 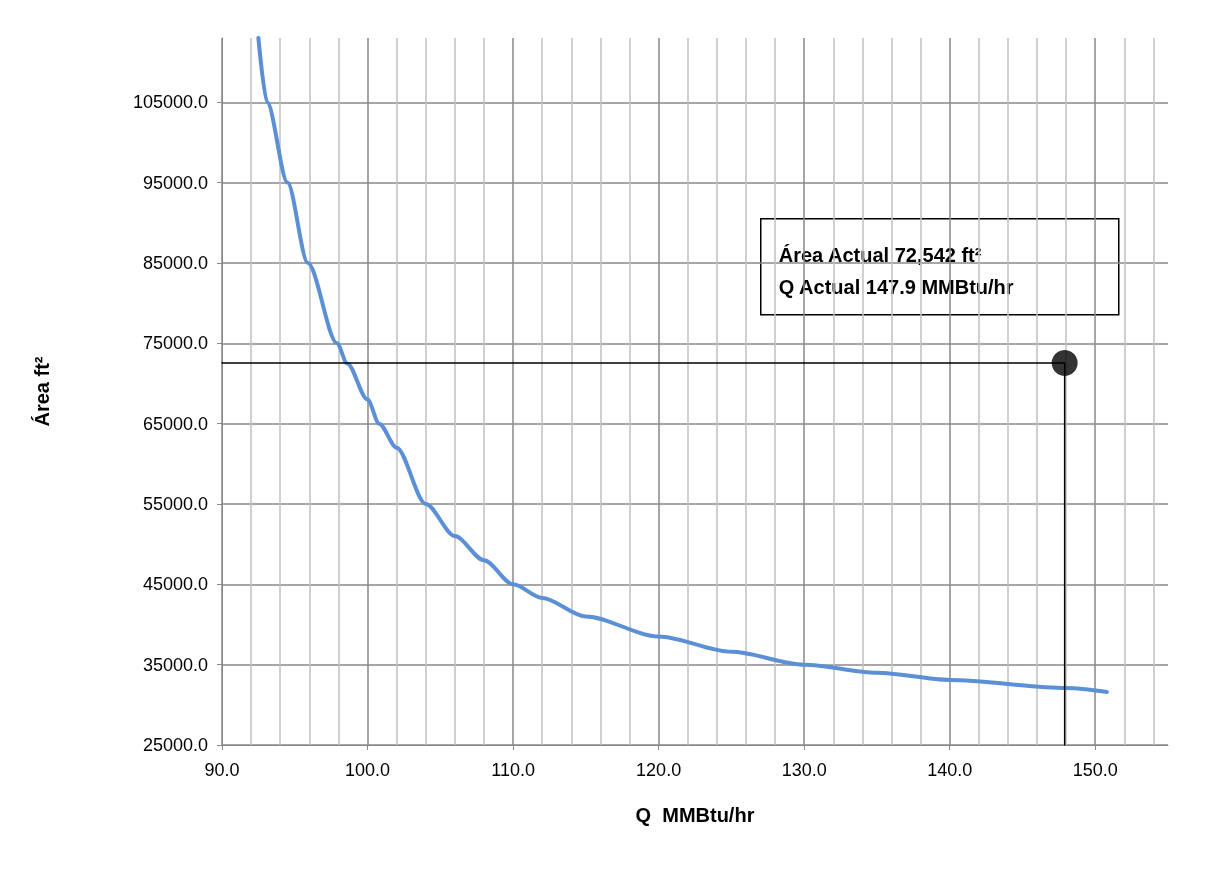 What do you see at coordinates (175, 745) in the screenshot?
I see `y-tick-label: 25000.0` at bounding box center [175, 745].